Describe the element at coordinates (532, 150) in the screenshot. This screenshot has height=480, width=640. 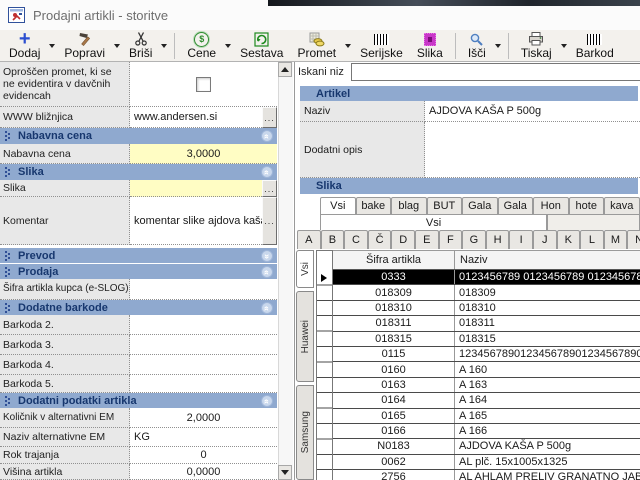
I see `dodatni-opis-field` at that location.